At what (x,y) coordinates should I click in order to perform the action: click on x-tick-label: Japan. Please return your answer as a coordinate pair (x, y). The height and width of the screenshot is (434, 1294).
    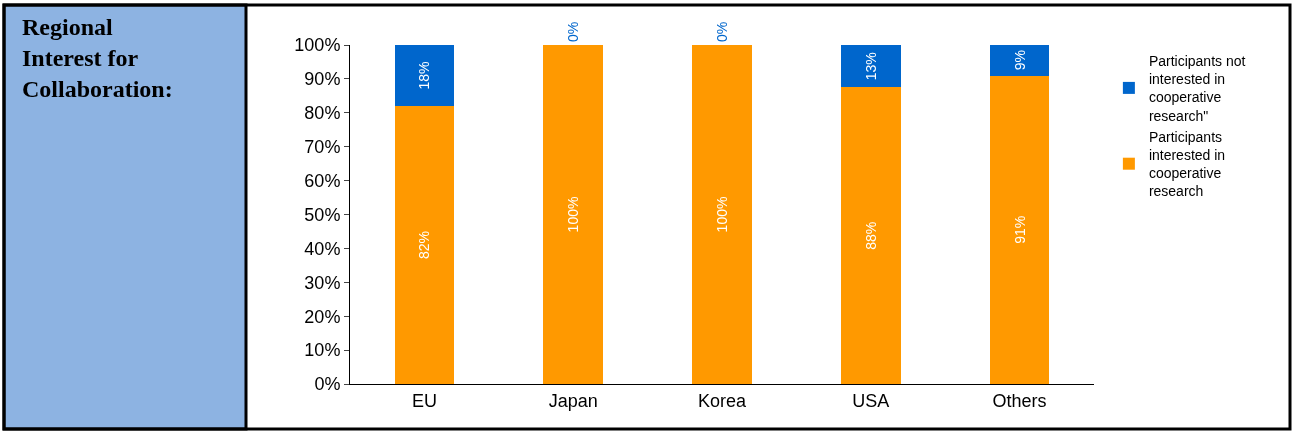
    Looking at the image, I should click on (573, 400).